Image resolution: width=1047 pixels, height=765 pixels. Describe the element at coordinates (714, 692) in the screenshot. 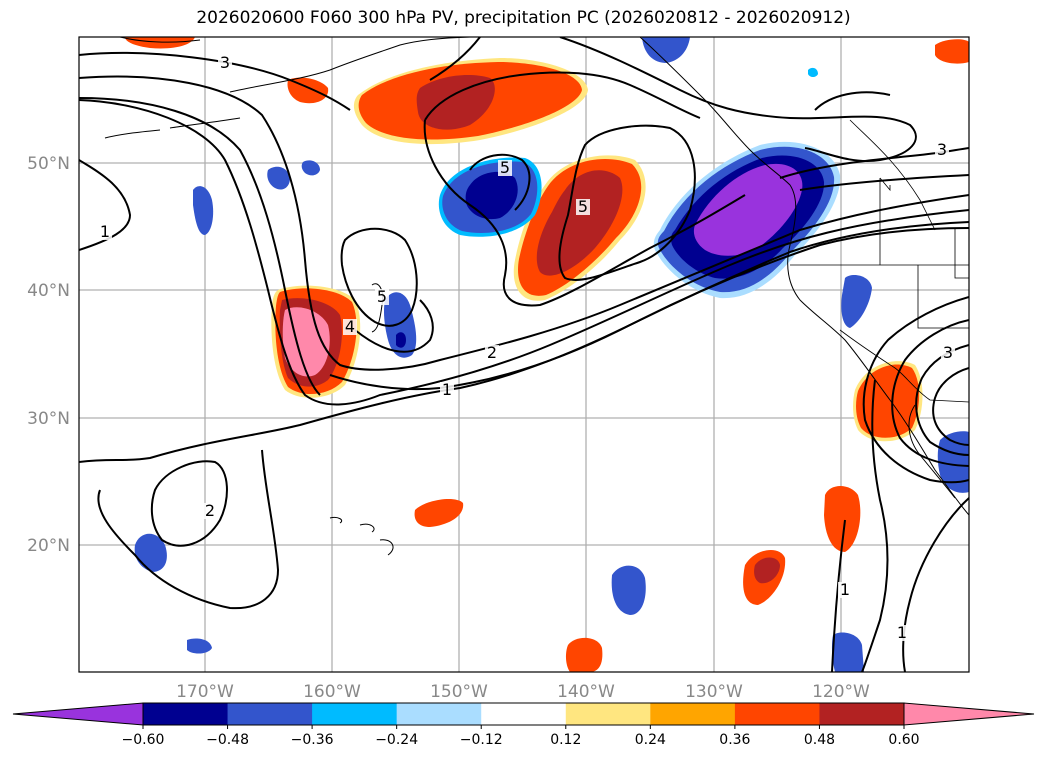

I see `longitude-label: 130°W` at that location.